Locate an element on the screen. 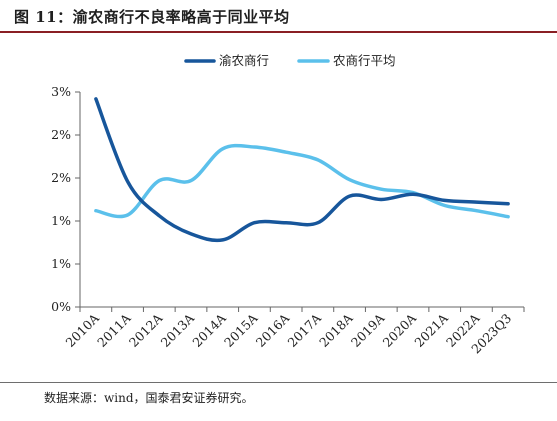 The width and height of the screenshot is (557, 421). x-tick-label: 2019A is located at coordinates (368, 330).